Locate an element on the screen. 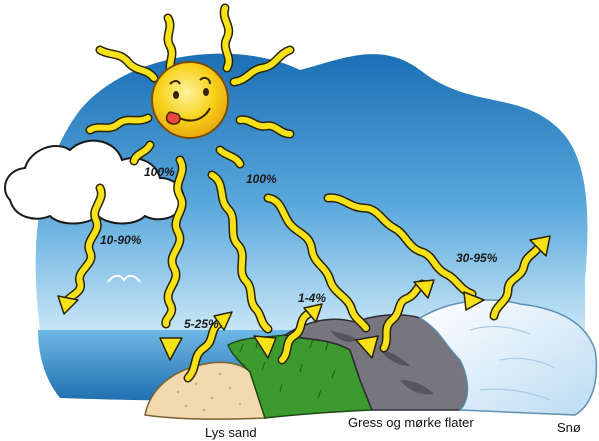 This screenshot has height=441, width=599. label-sun-in-left: 100% is located at coordinates (159, 172).